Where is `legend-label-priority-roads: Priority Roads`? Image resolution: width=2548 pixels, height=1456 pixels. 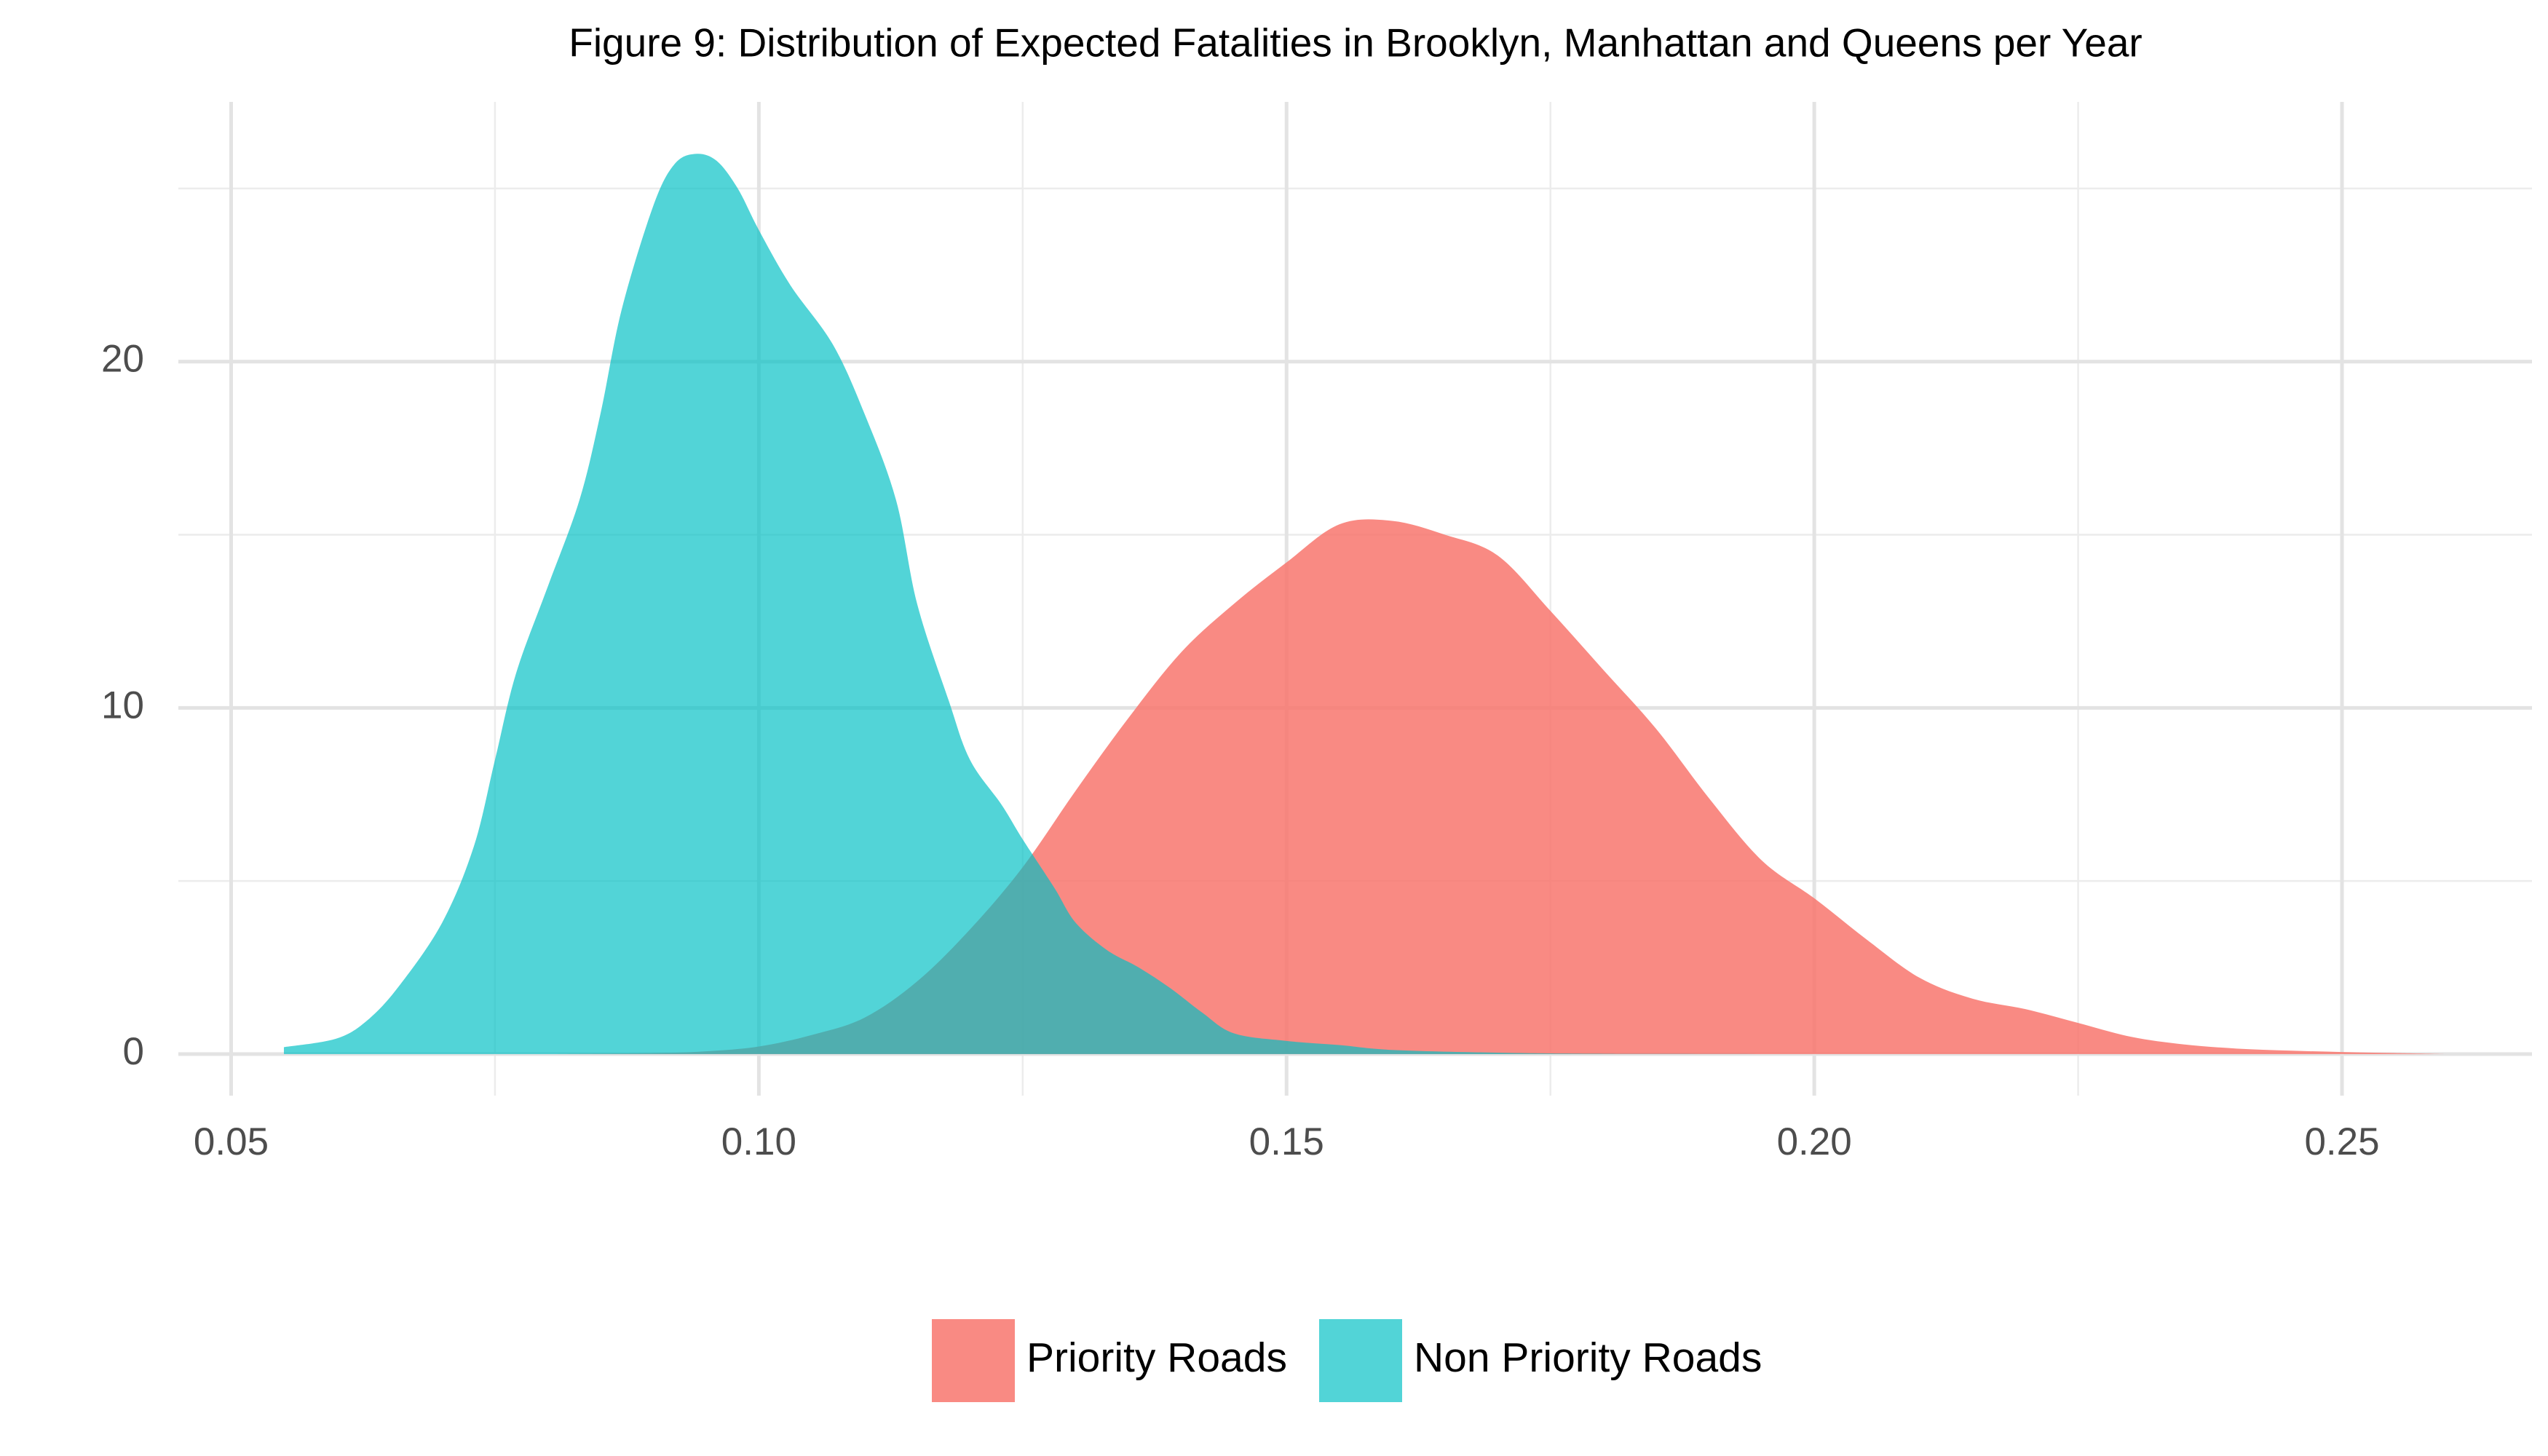
legend-label-priority-roads: Priority Roads is located at coordinates (1156, 1357).